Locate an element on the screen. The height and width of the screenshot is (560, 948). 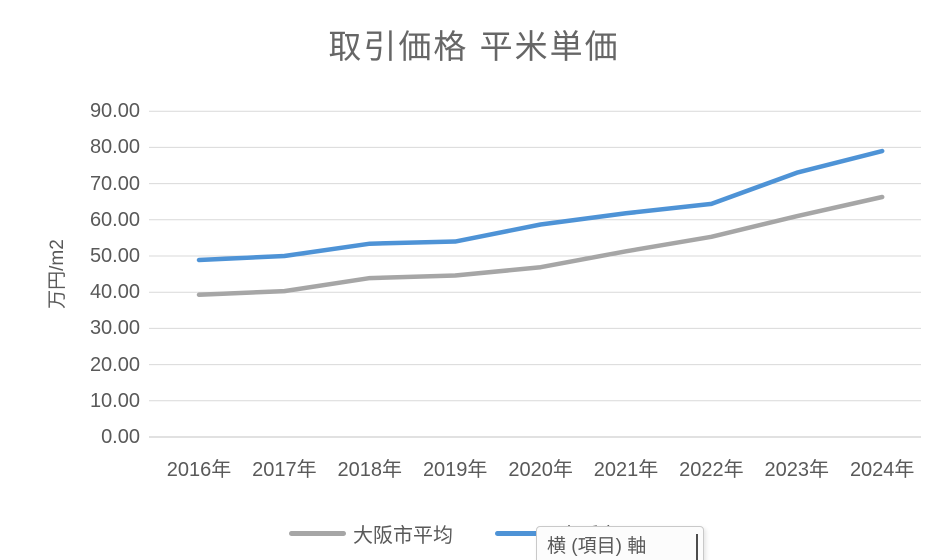
x-tick-label: 2024年 is located at coordinates (882, 470).